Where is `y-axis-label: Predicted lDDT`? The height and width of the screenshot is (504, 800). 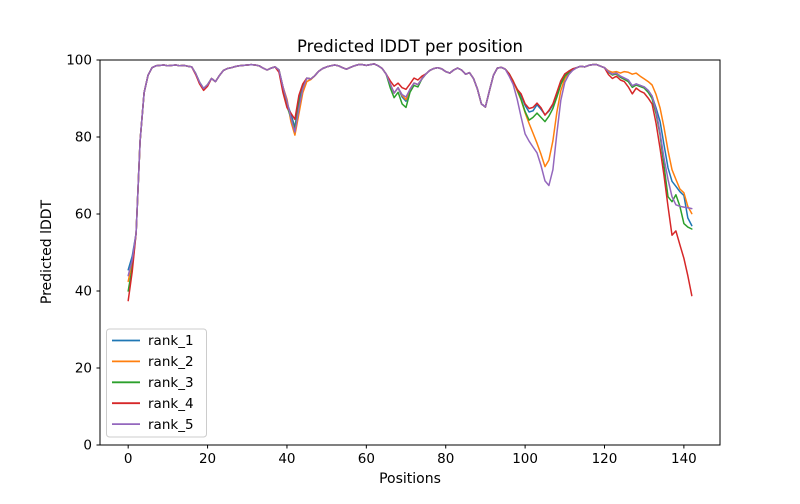
y-axis-label: Predicted lDDT is located at coordinates (47, 251).